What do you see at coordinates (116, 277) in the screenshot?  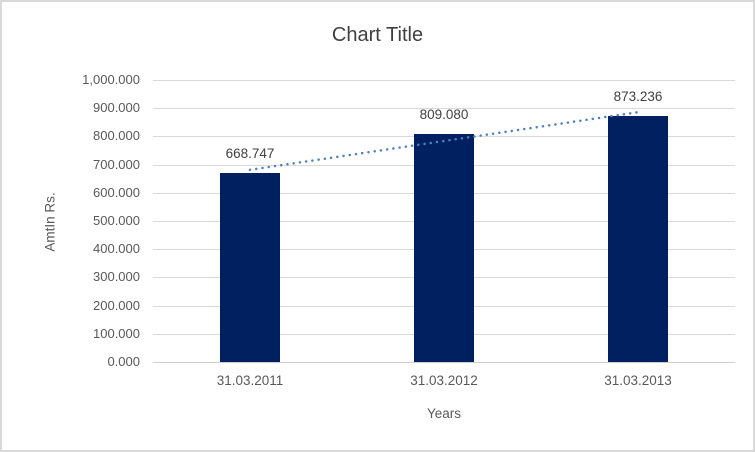 I see `y-tick-label: 300.000` at bounding box center [116, 277].